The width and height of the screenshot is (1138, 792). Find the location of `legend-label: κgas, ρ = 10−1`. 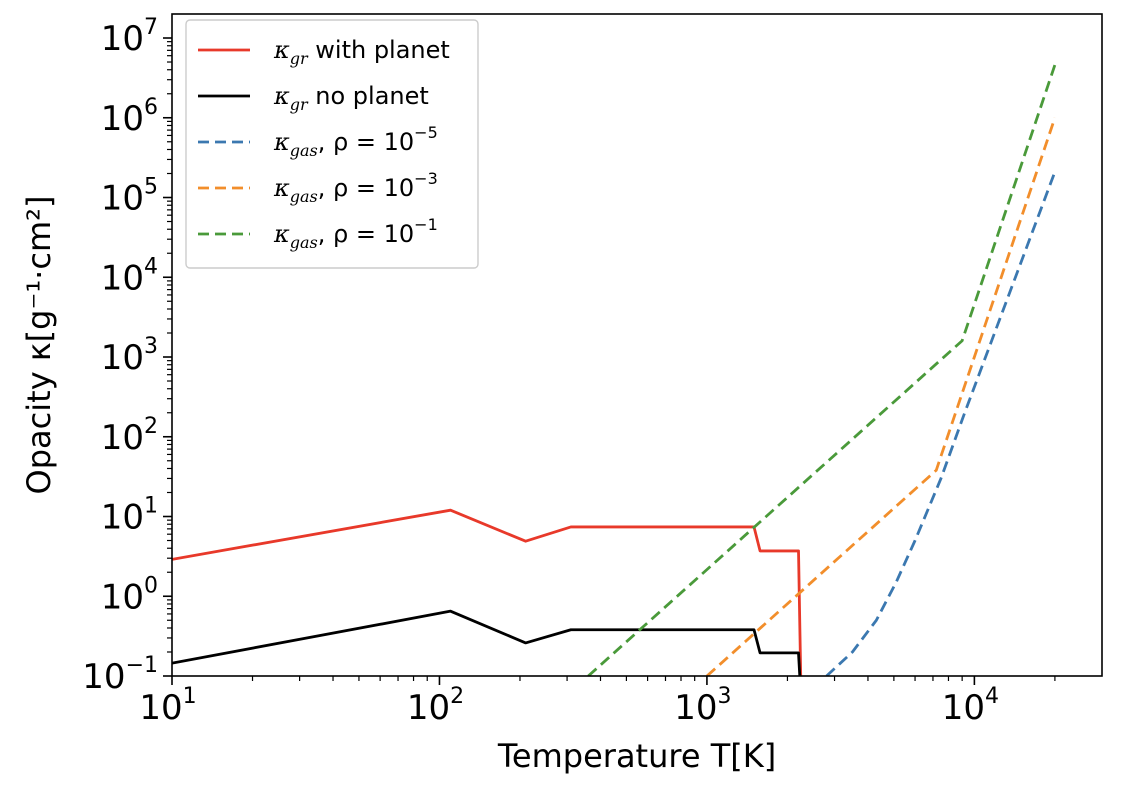

legend-label: κgas, ρ = 10−1 is located at coordinates (355, 233).